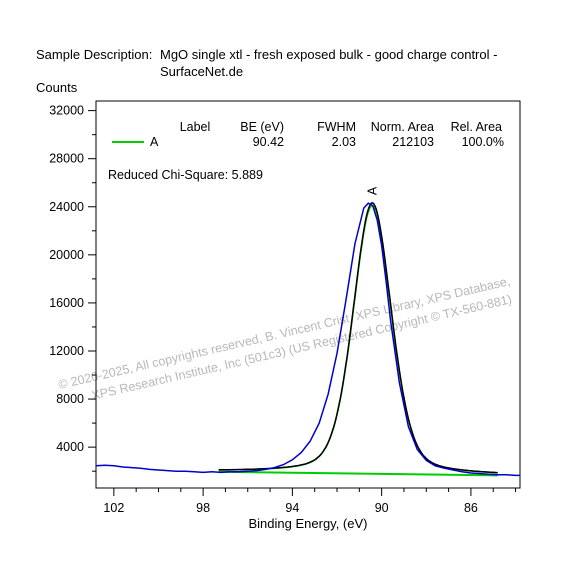 Image resolution: width=576 pixels, height=562 pixels. Describe the element at coordinates (57, 87) in the screenshot. I see `y-axis-label: Counts` at that location.